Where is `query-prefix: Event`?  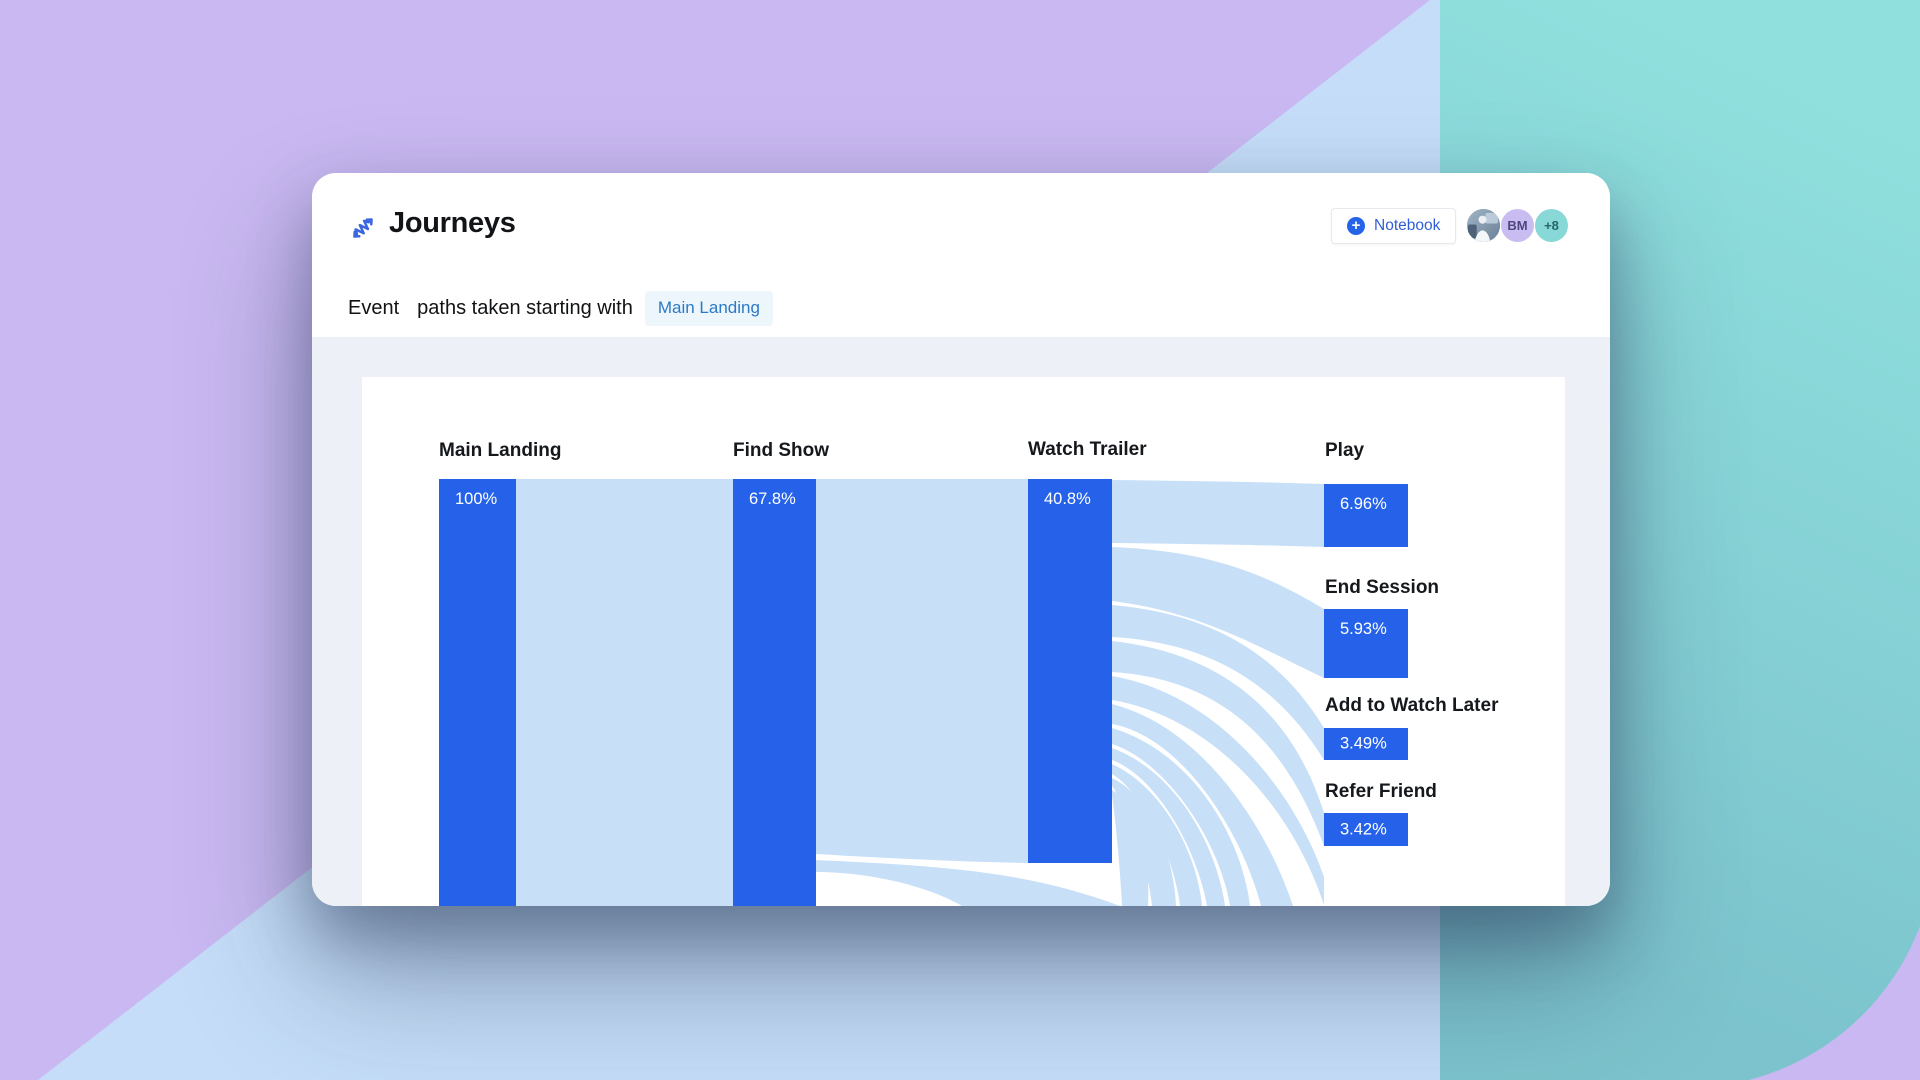 query-prefix: Event is located at coordinates (374, 307).